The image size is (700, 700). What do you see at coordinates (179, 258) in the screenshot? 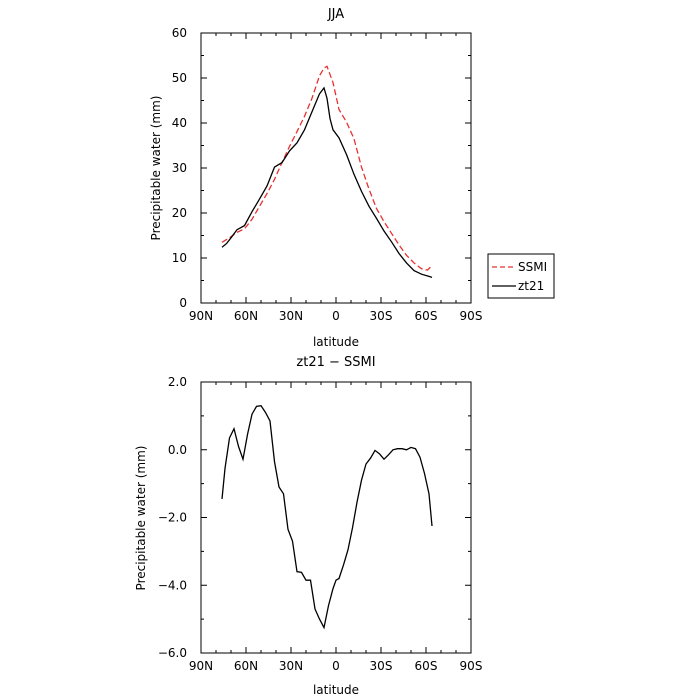
I see `y-tick-label: 10` at bounding box center [179, 258].